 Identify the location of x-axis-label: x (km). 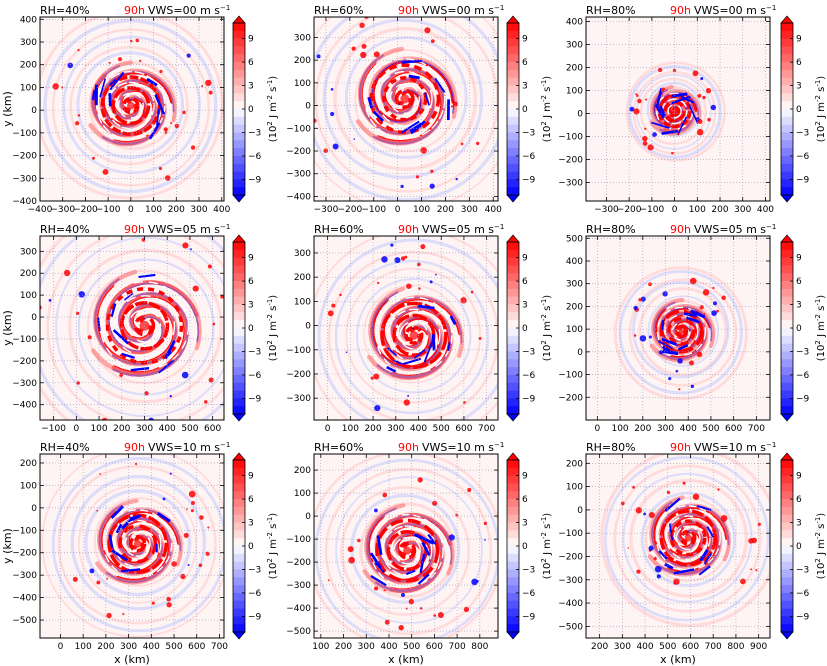
(678, 659).